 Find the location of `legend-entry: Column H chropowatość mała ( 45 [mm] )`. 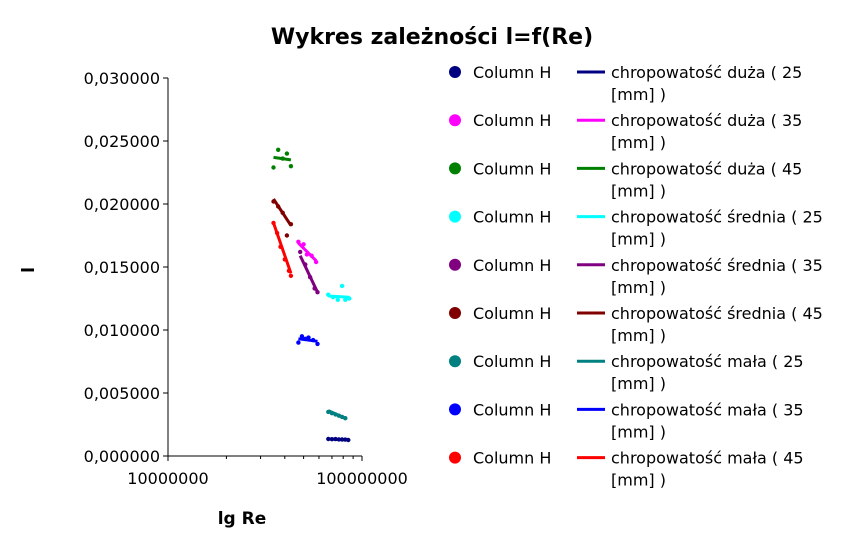

legend-entry: Column H chropowatość mała ( 45 [mm] ) is located at coordinates (626, 469).